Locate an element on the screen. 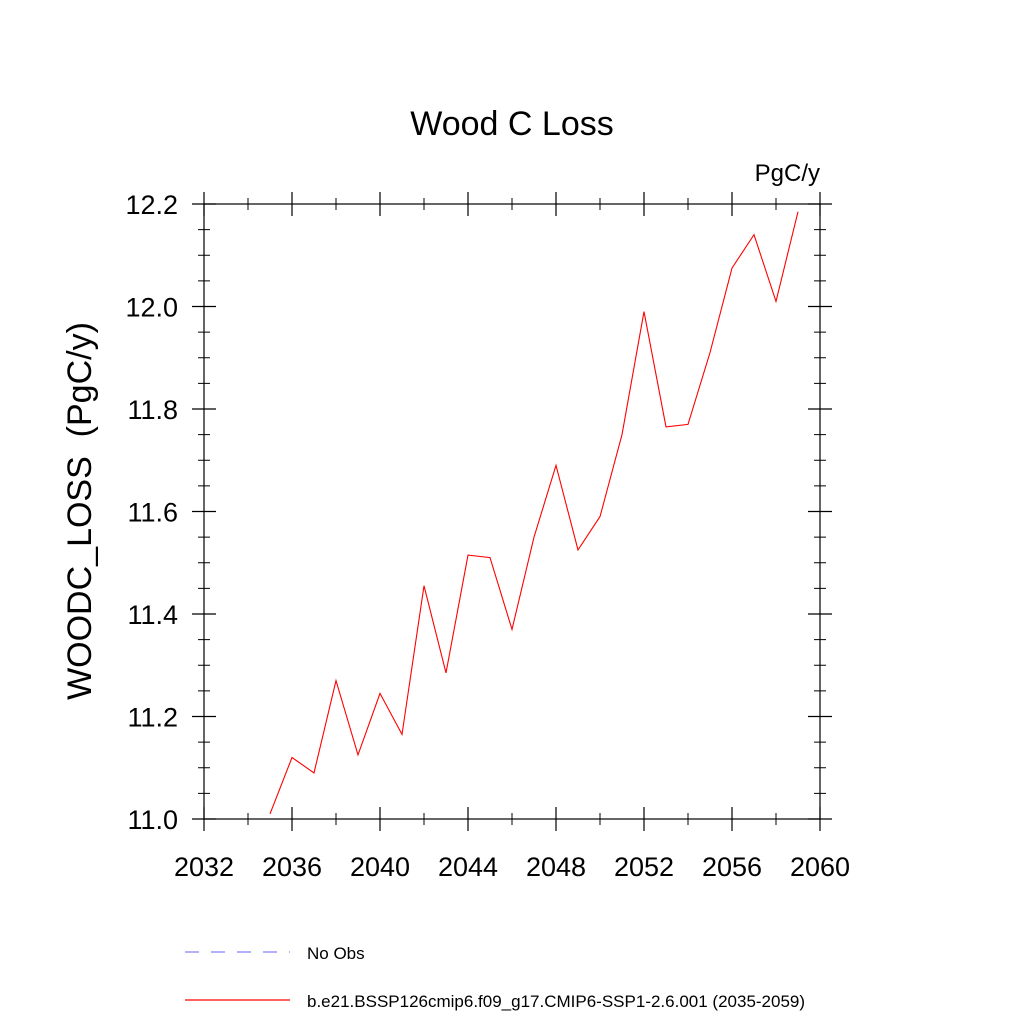 The height and width of the screenshot is (1024, 1024). x-tick-label: 2032 is located at coordinates (204, 867).